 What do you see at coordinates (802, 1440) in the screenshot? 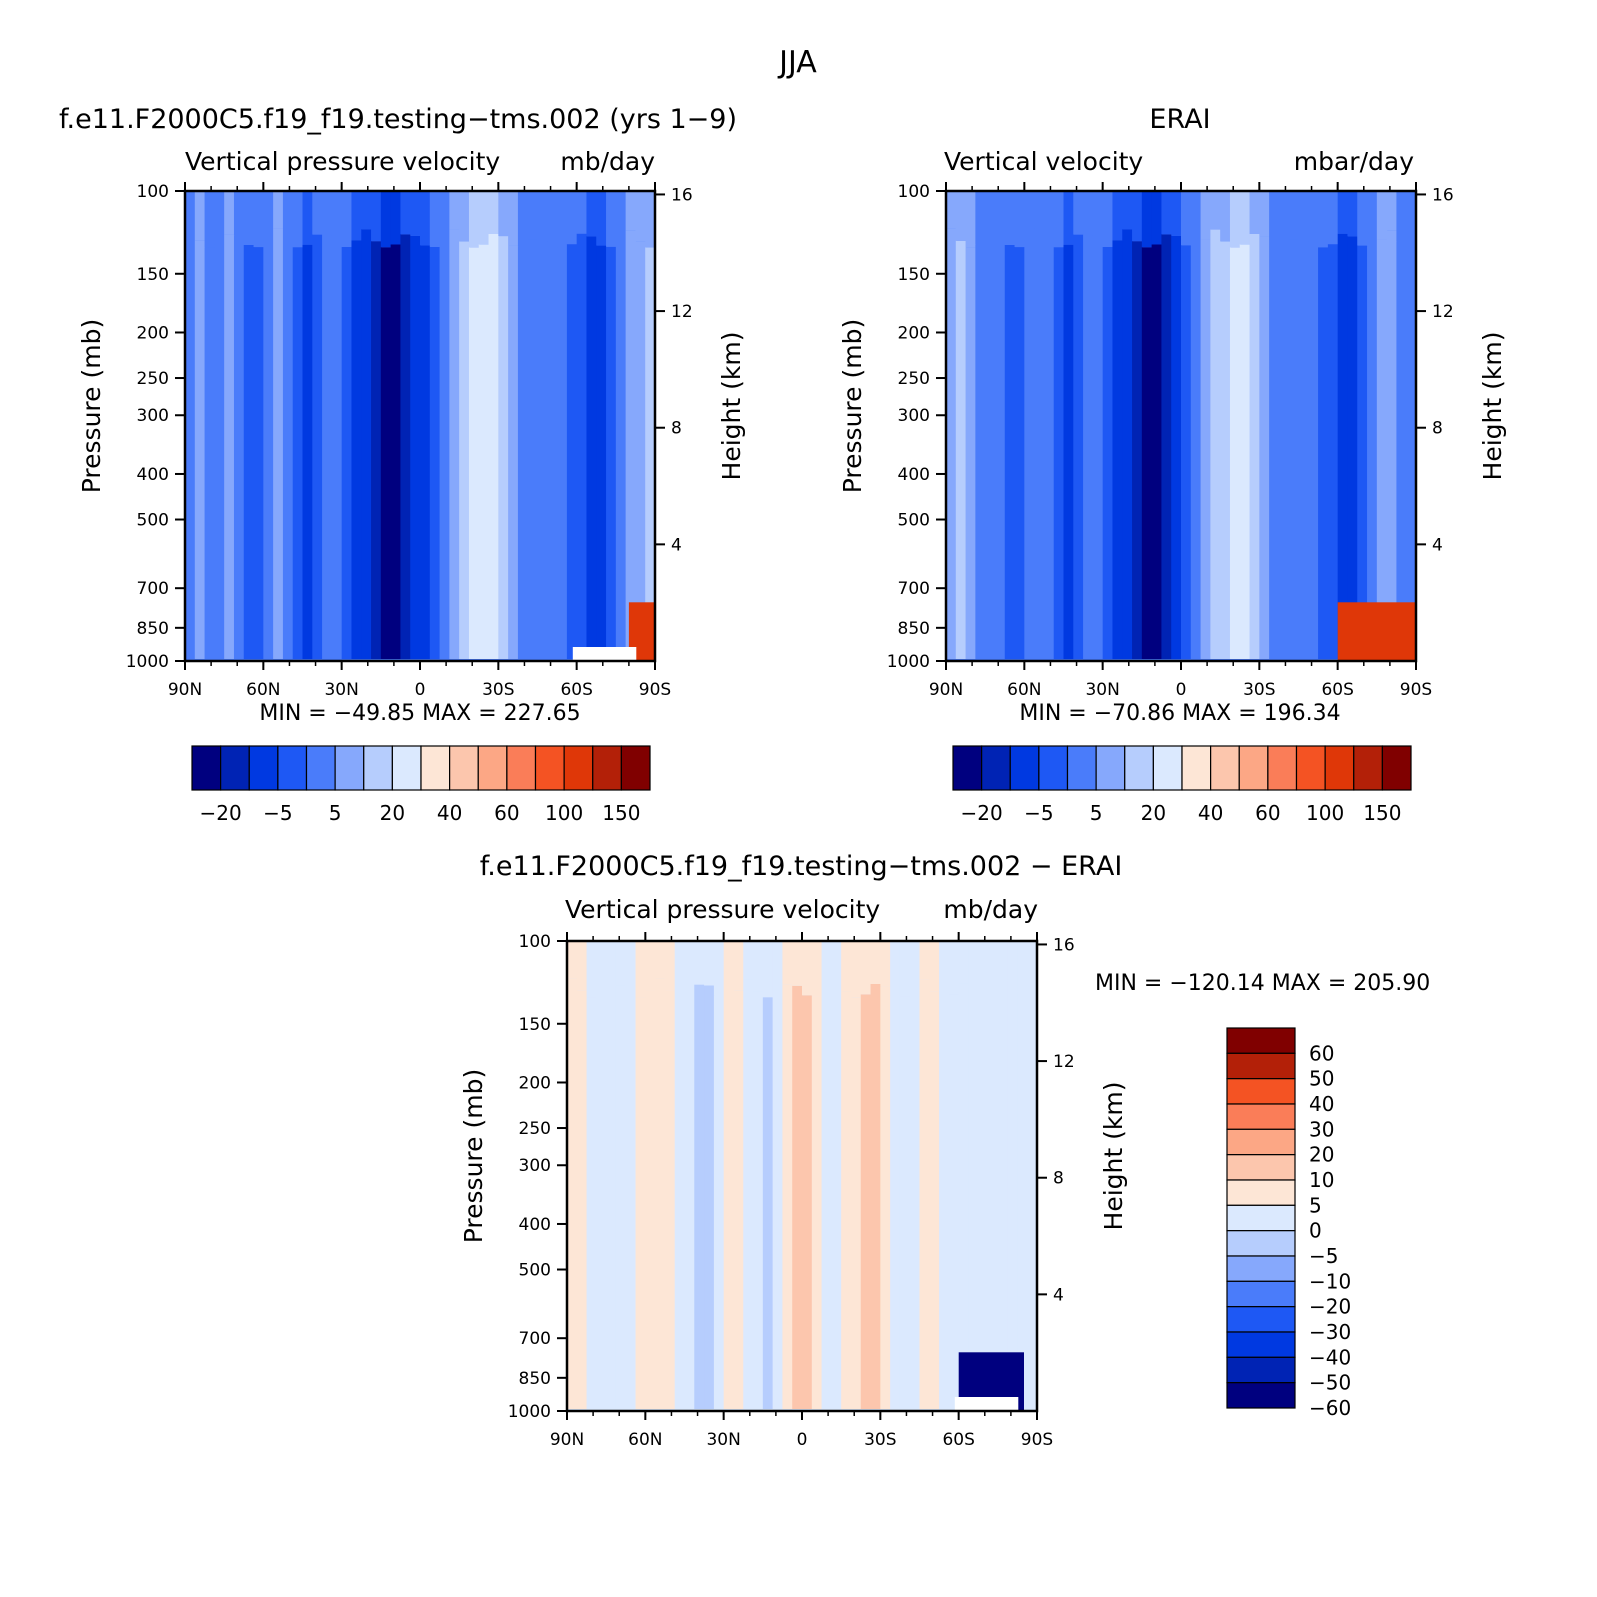
I see `x-tick-label: 0` at bounding box center [802, 1440].